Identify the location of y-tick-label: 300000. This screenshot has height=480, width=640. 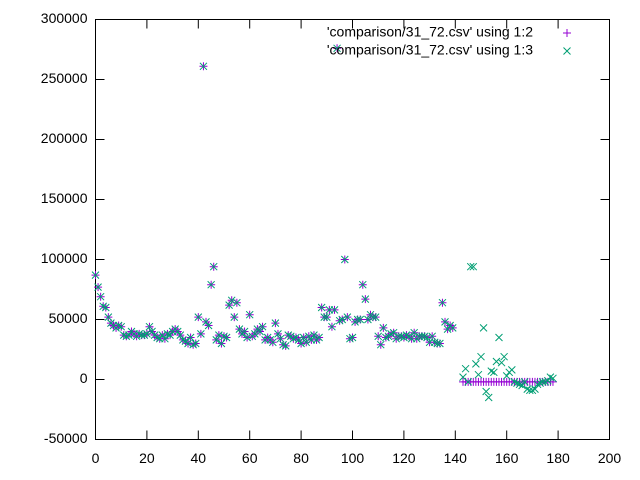
(64, 18).